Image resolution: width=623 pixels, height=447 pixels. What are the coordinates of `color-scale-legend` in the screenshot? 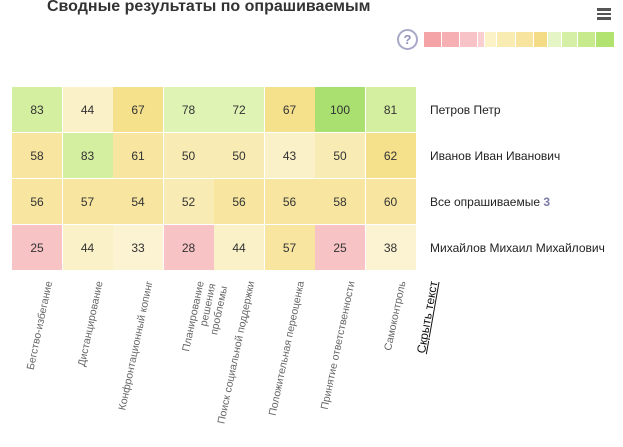 It's located at (519, 39).